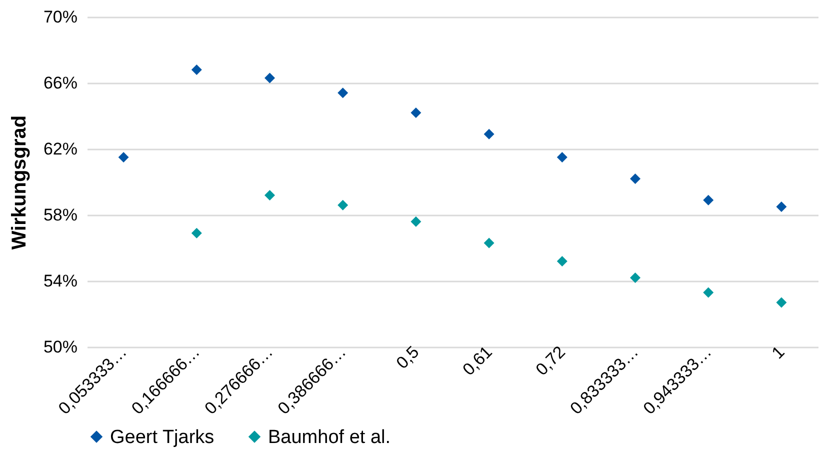 This screenshot has width=828, height=453. Describe the element at coordinates (60, 215) in the screenshot. I see `y-tick-label: 58%` at that location.